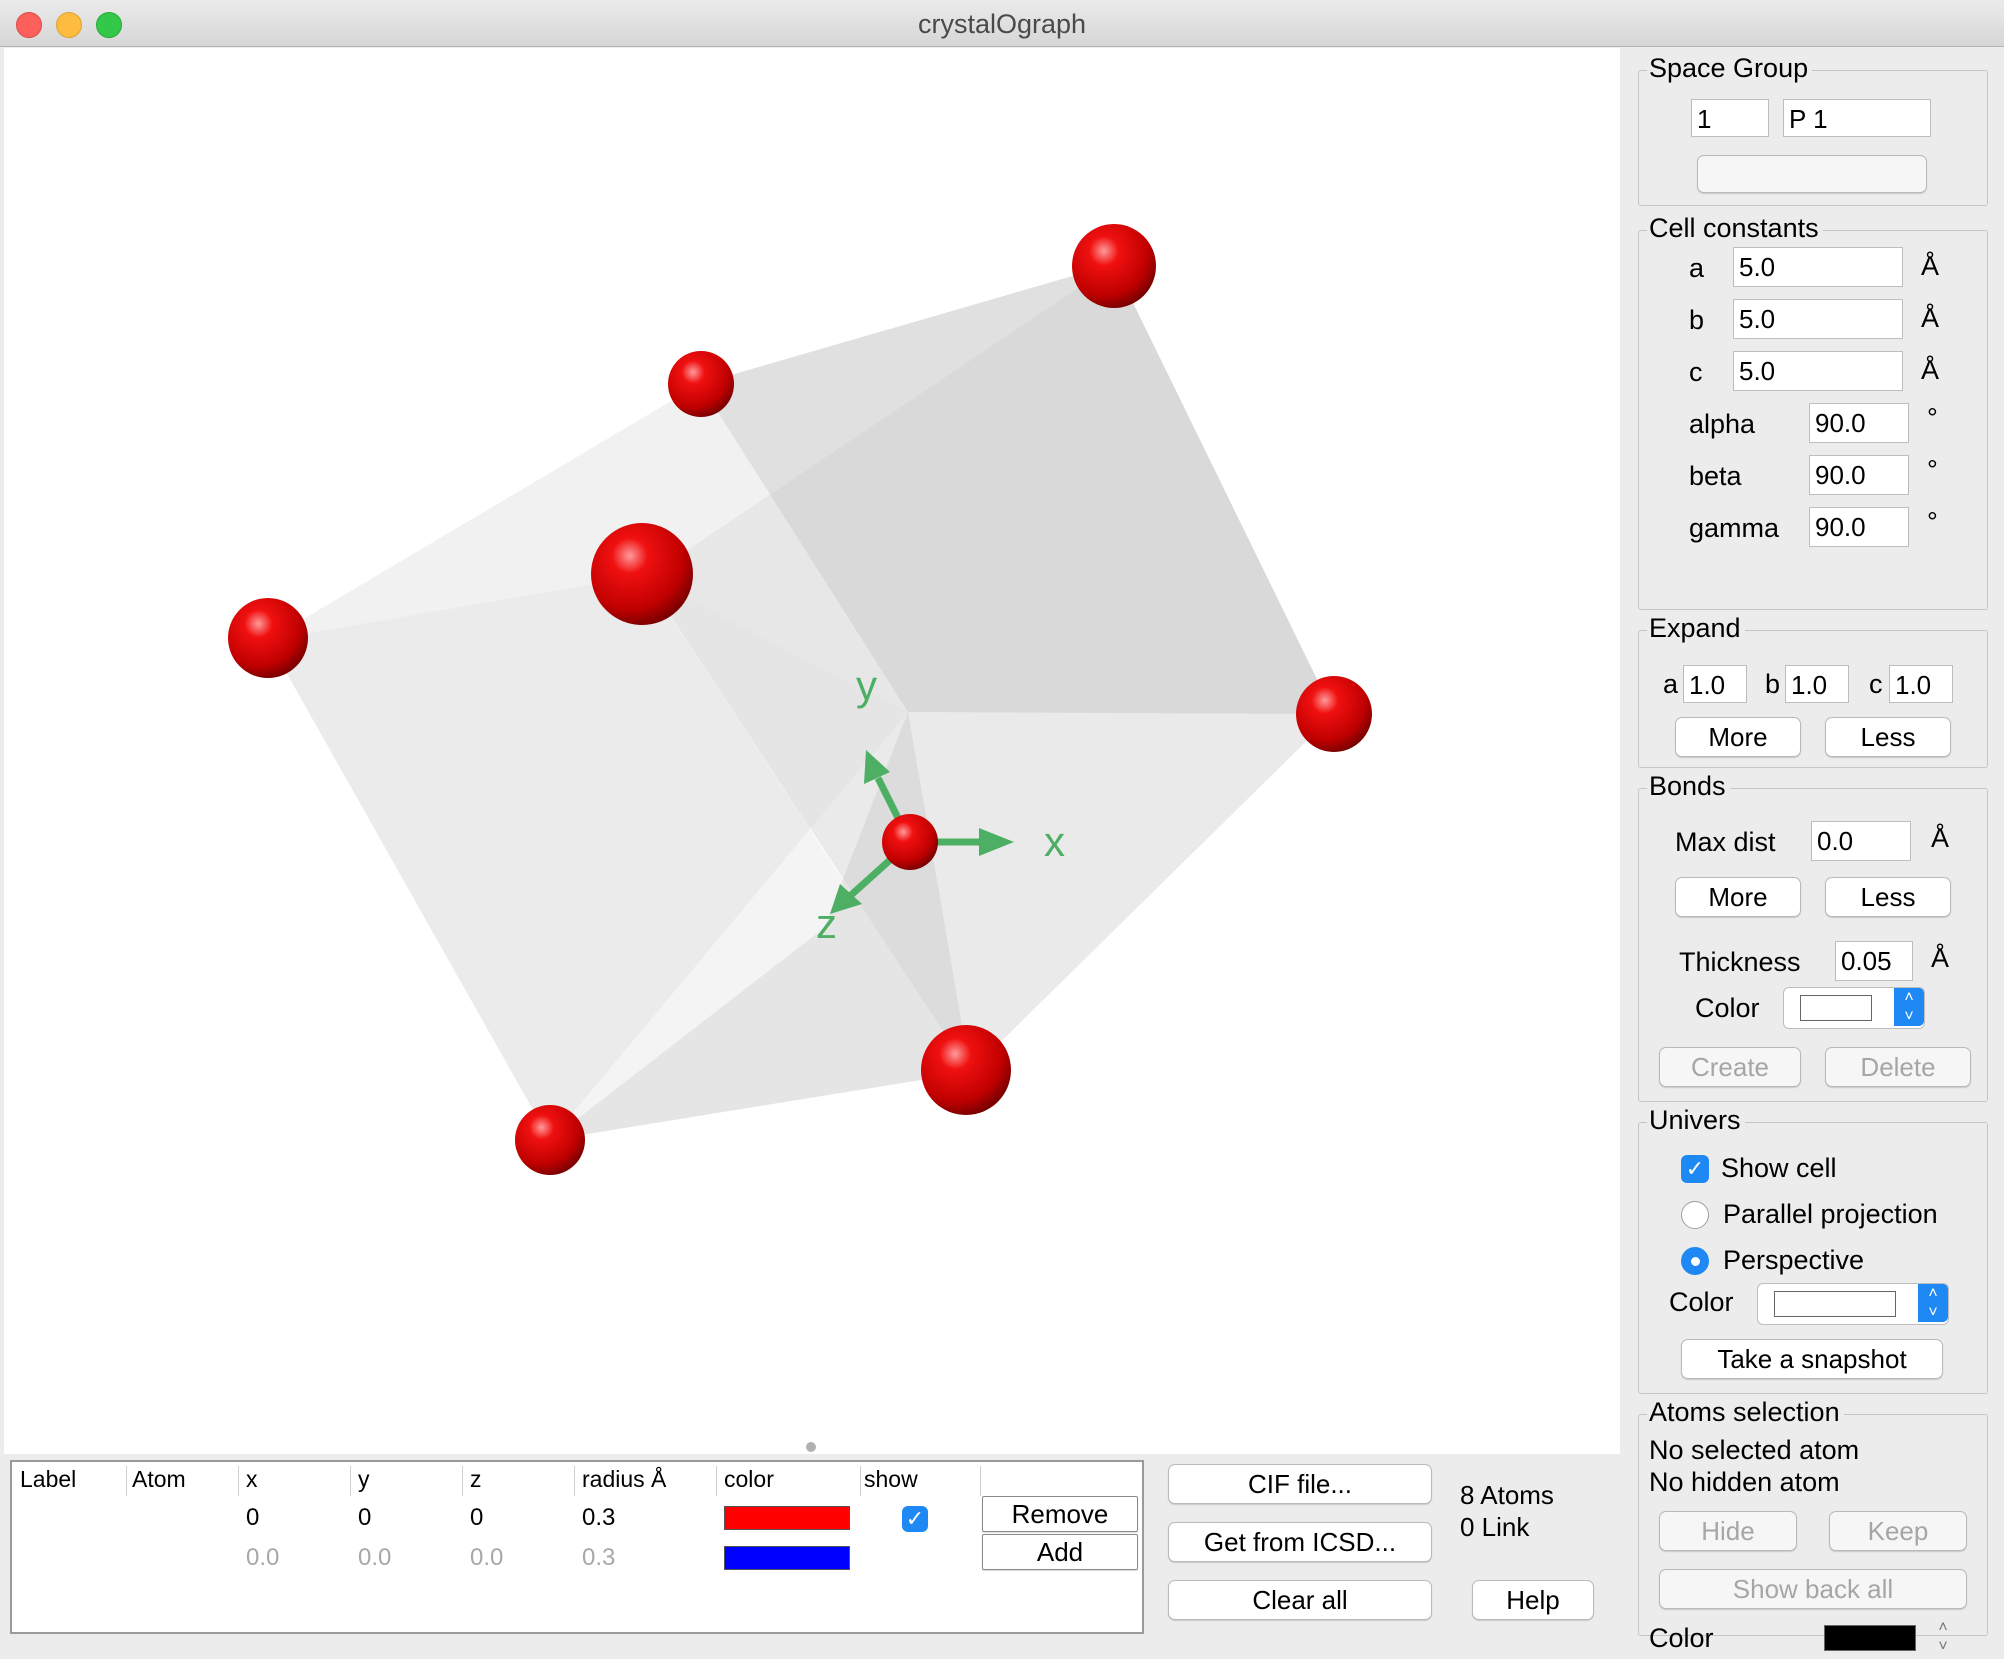 This screenshot has height=1659, width=2004. What do you see at coordinates (1697, 320) in the screenshot?
I see `cell-b-label: b` at bounding box center [1697, 320].